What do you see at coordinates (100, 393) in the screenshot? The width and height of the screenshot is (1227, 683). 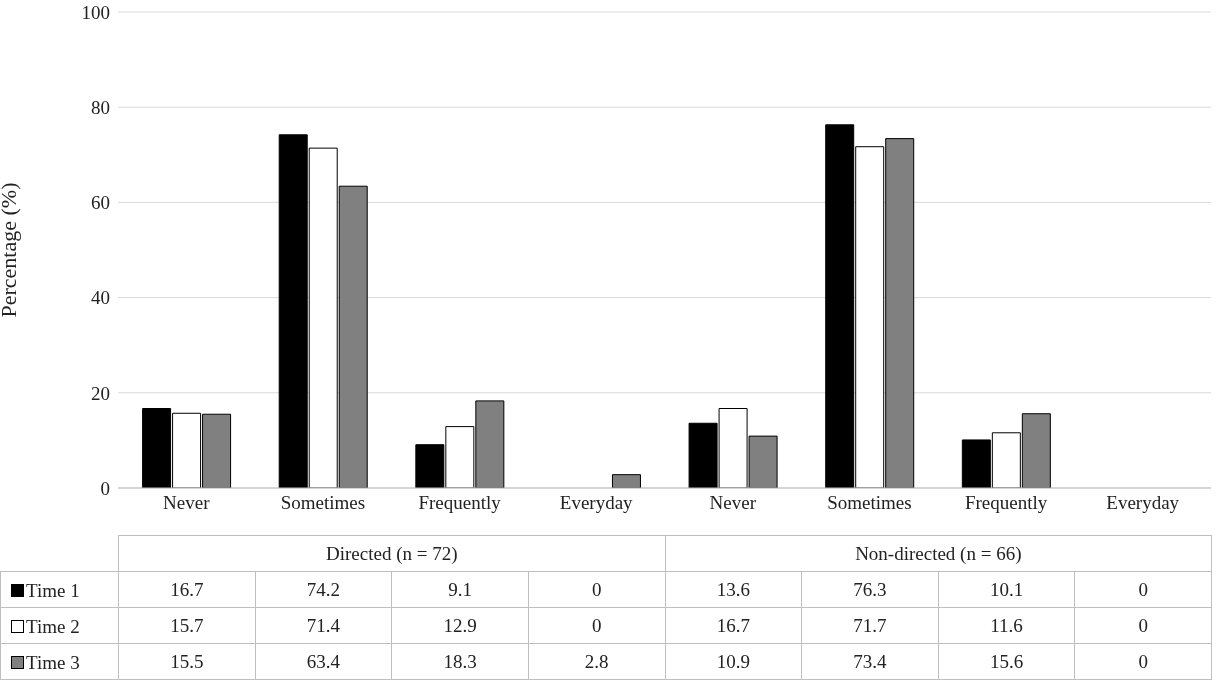 I see `y-tick-label: 20` at bounding box center [100, 393].